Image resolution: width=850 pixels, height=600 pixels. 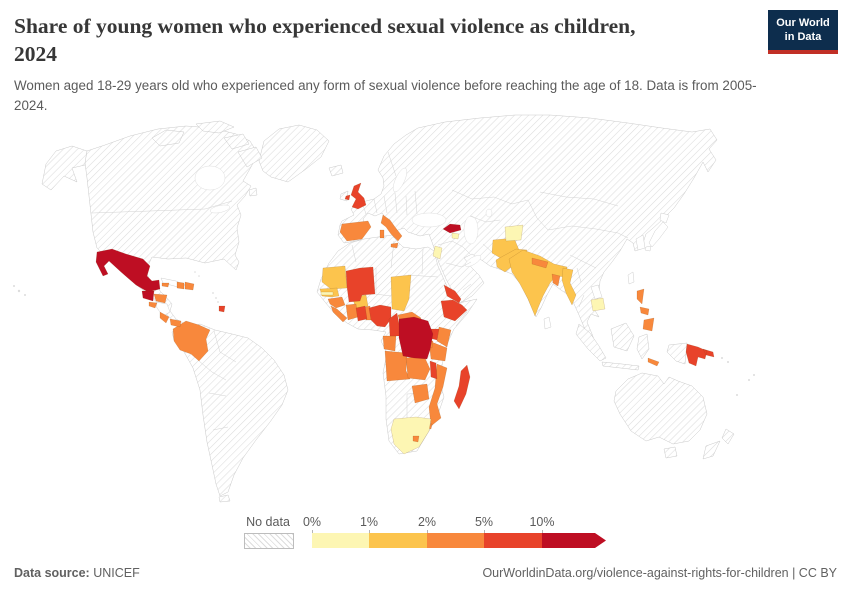 I want to click on country-nicaragua, so click(x=163, y=309).